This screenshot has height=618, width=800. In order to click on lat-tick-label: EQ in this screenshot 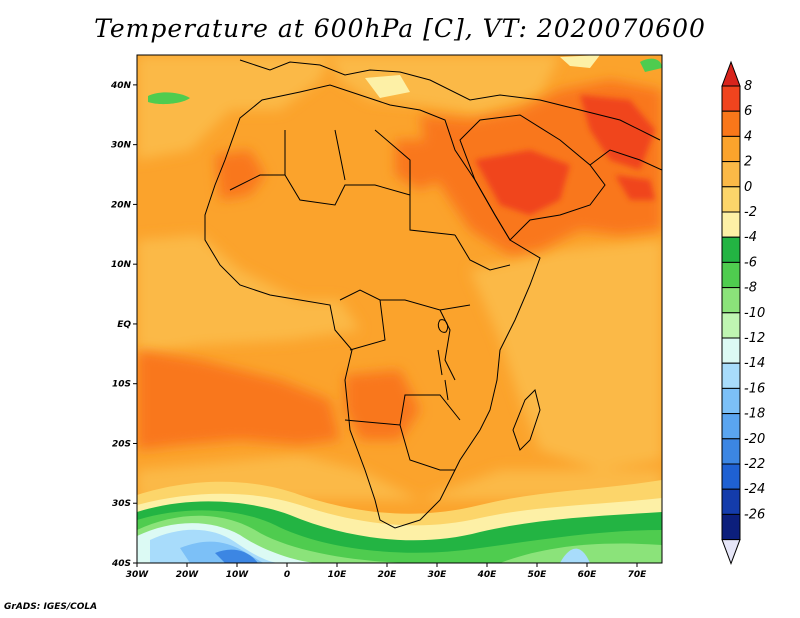, I will do `click(124, 325)`.